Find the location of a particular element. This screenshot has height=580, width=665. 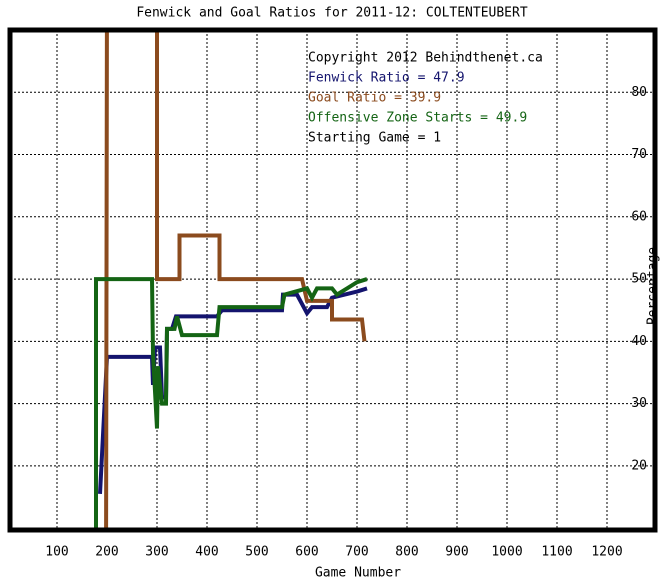

x-tick-label: 300 is located at coordinates (156, 552).